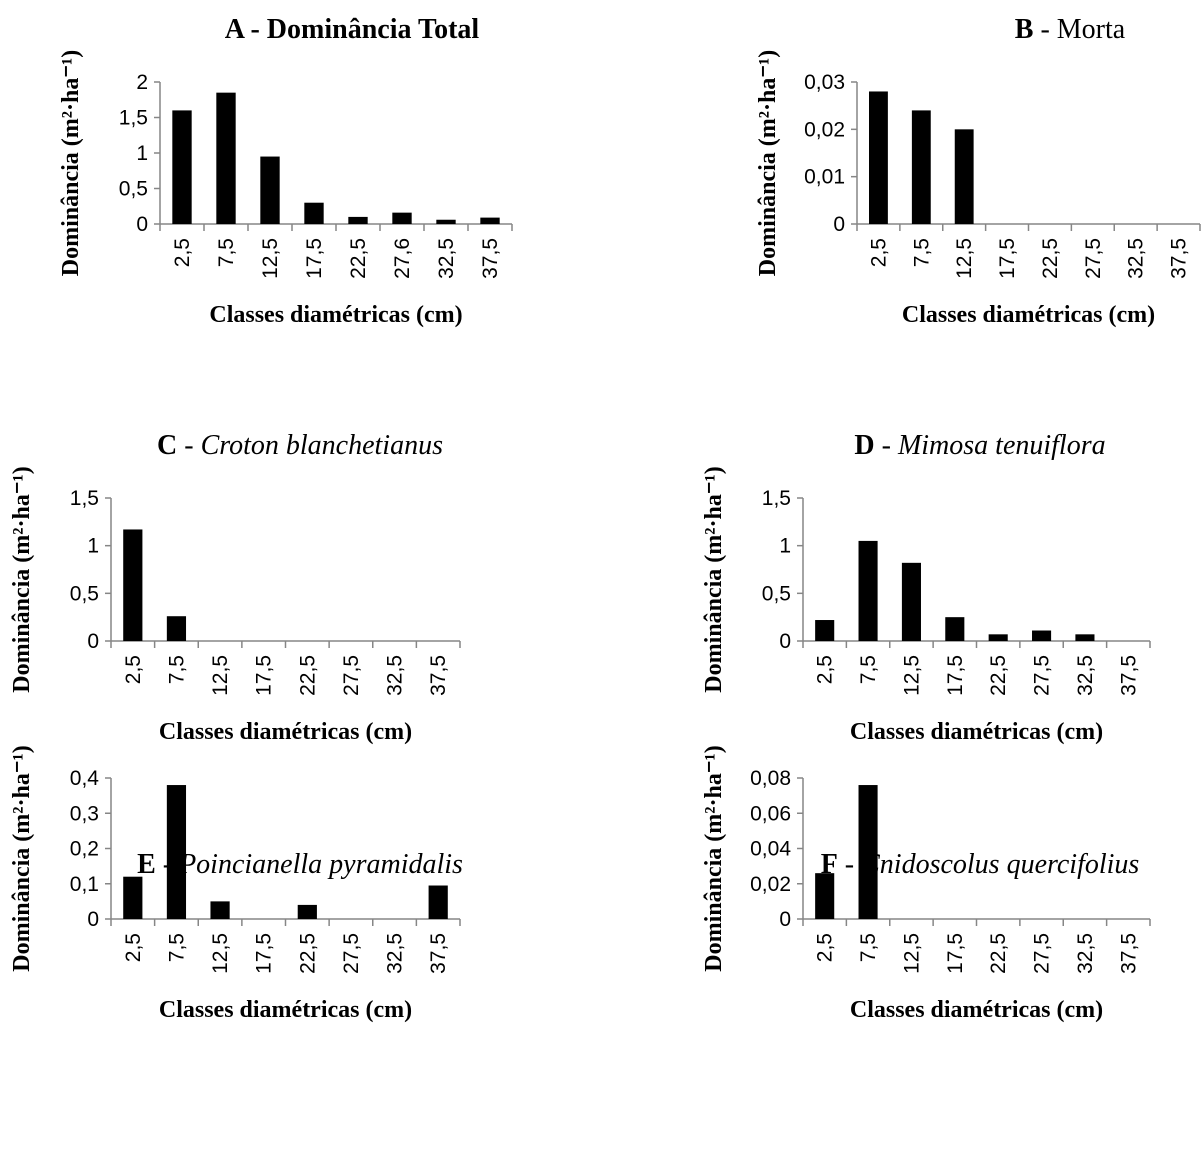 Image resolution: width=1203 pixels, height=1168 pixels. I want to click on chart-title: E - Poincianella pyramidalis, so click(300, 865).